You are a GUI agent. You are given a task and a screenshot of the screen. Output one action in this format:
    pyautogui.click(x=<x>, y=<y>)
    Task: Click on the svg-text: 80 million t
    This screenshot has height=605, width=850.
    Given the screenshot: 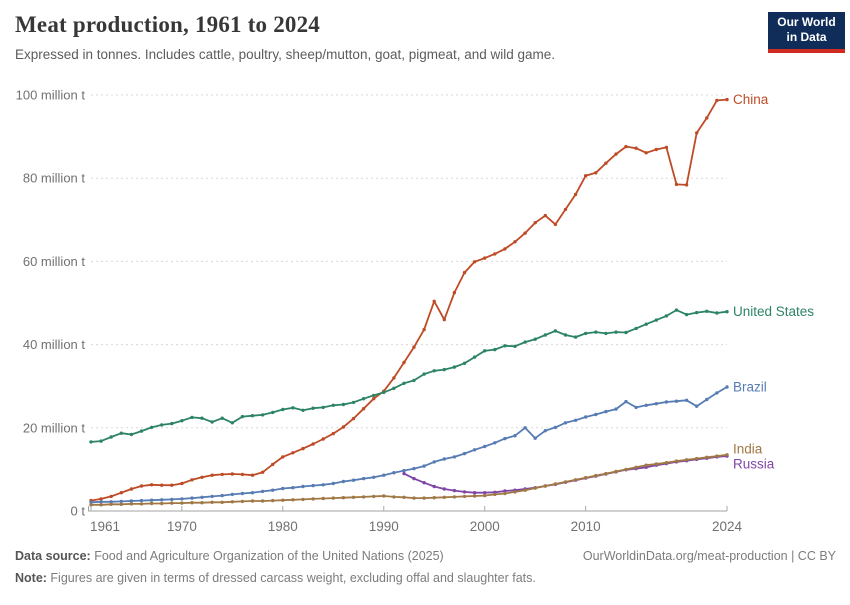 What is the action you would take?
    pyautogui.click(x=54, y=178)
    